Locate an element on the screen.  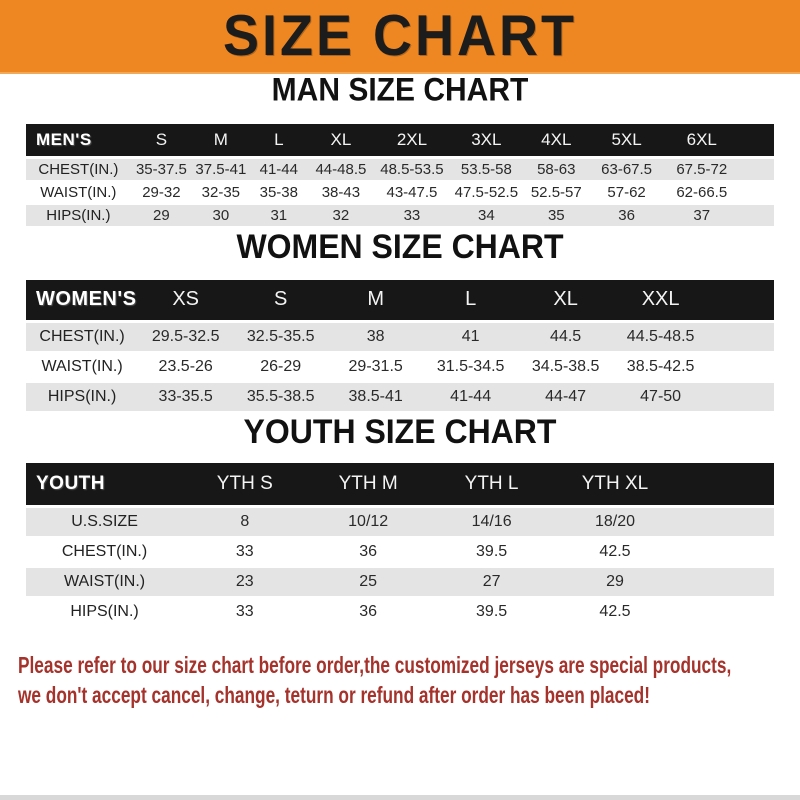
size-value-cell: 31.5-34.5 is located at coordinates (471, 367).